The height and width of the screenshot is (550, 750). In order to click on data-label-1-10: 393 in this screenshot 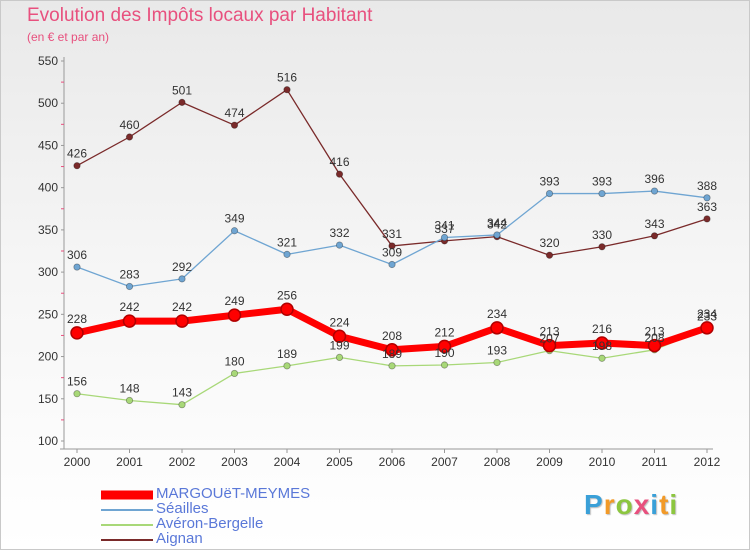, I will do `click(602, 182)`.